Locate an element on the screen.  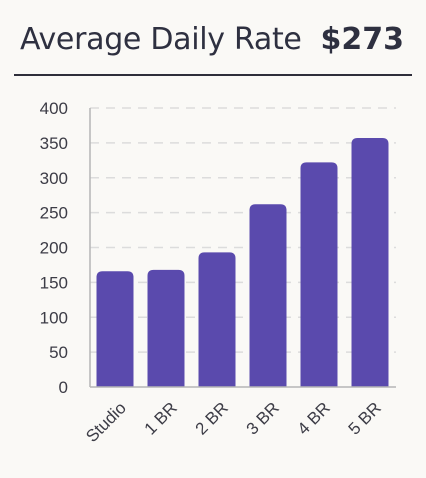
y-axis: 0 50 100 150 200 250 300 350 400 is located at coordinates (65, 248).